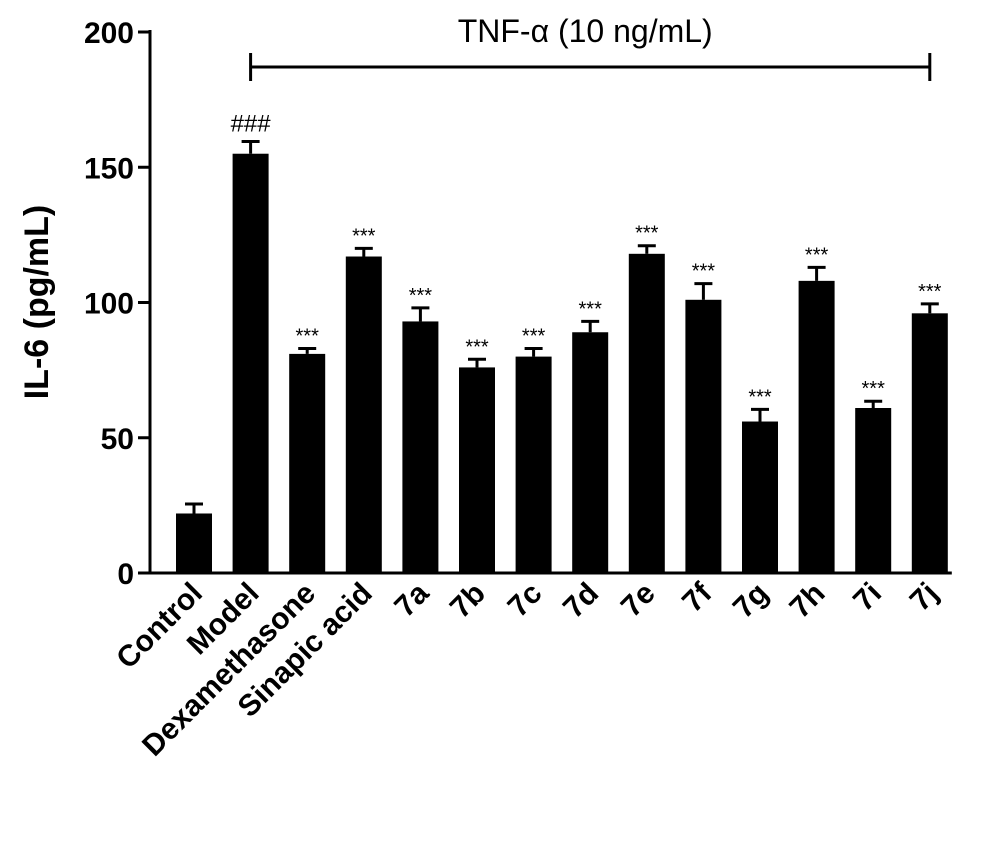  What do you see at coordinates (109, 33) in the screenshot?
I see `y-tick-label: 200` at bounding box center [109, 33].